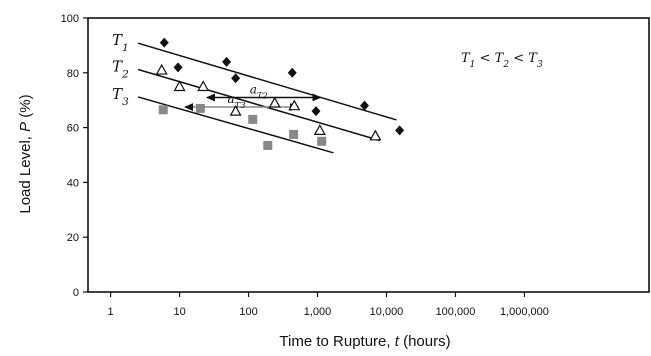 The width and height of the screenshot is (651, 356). I want to click on x-tick-label: 100,000, so click(456, 312).